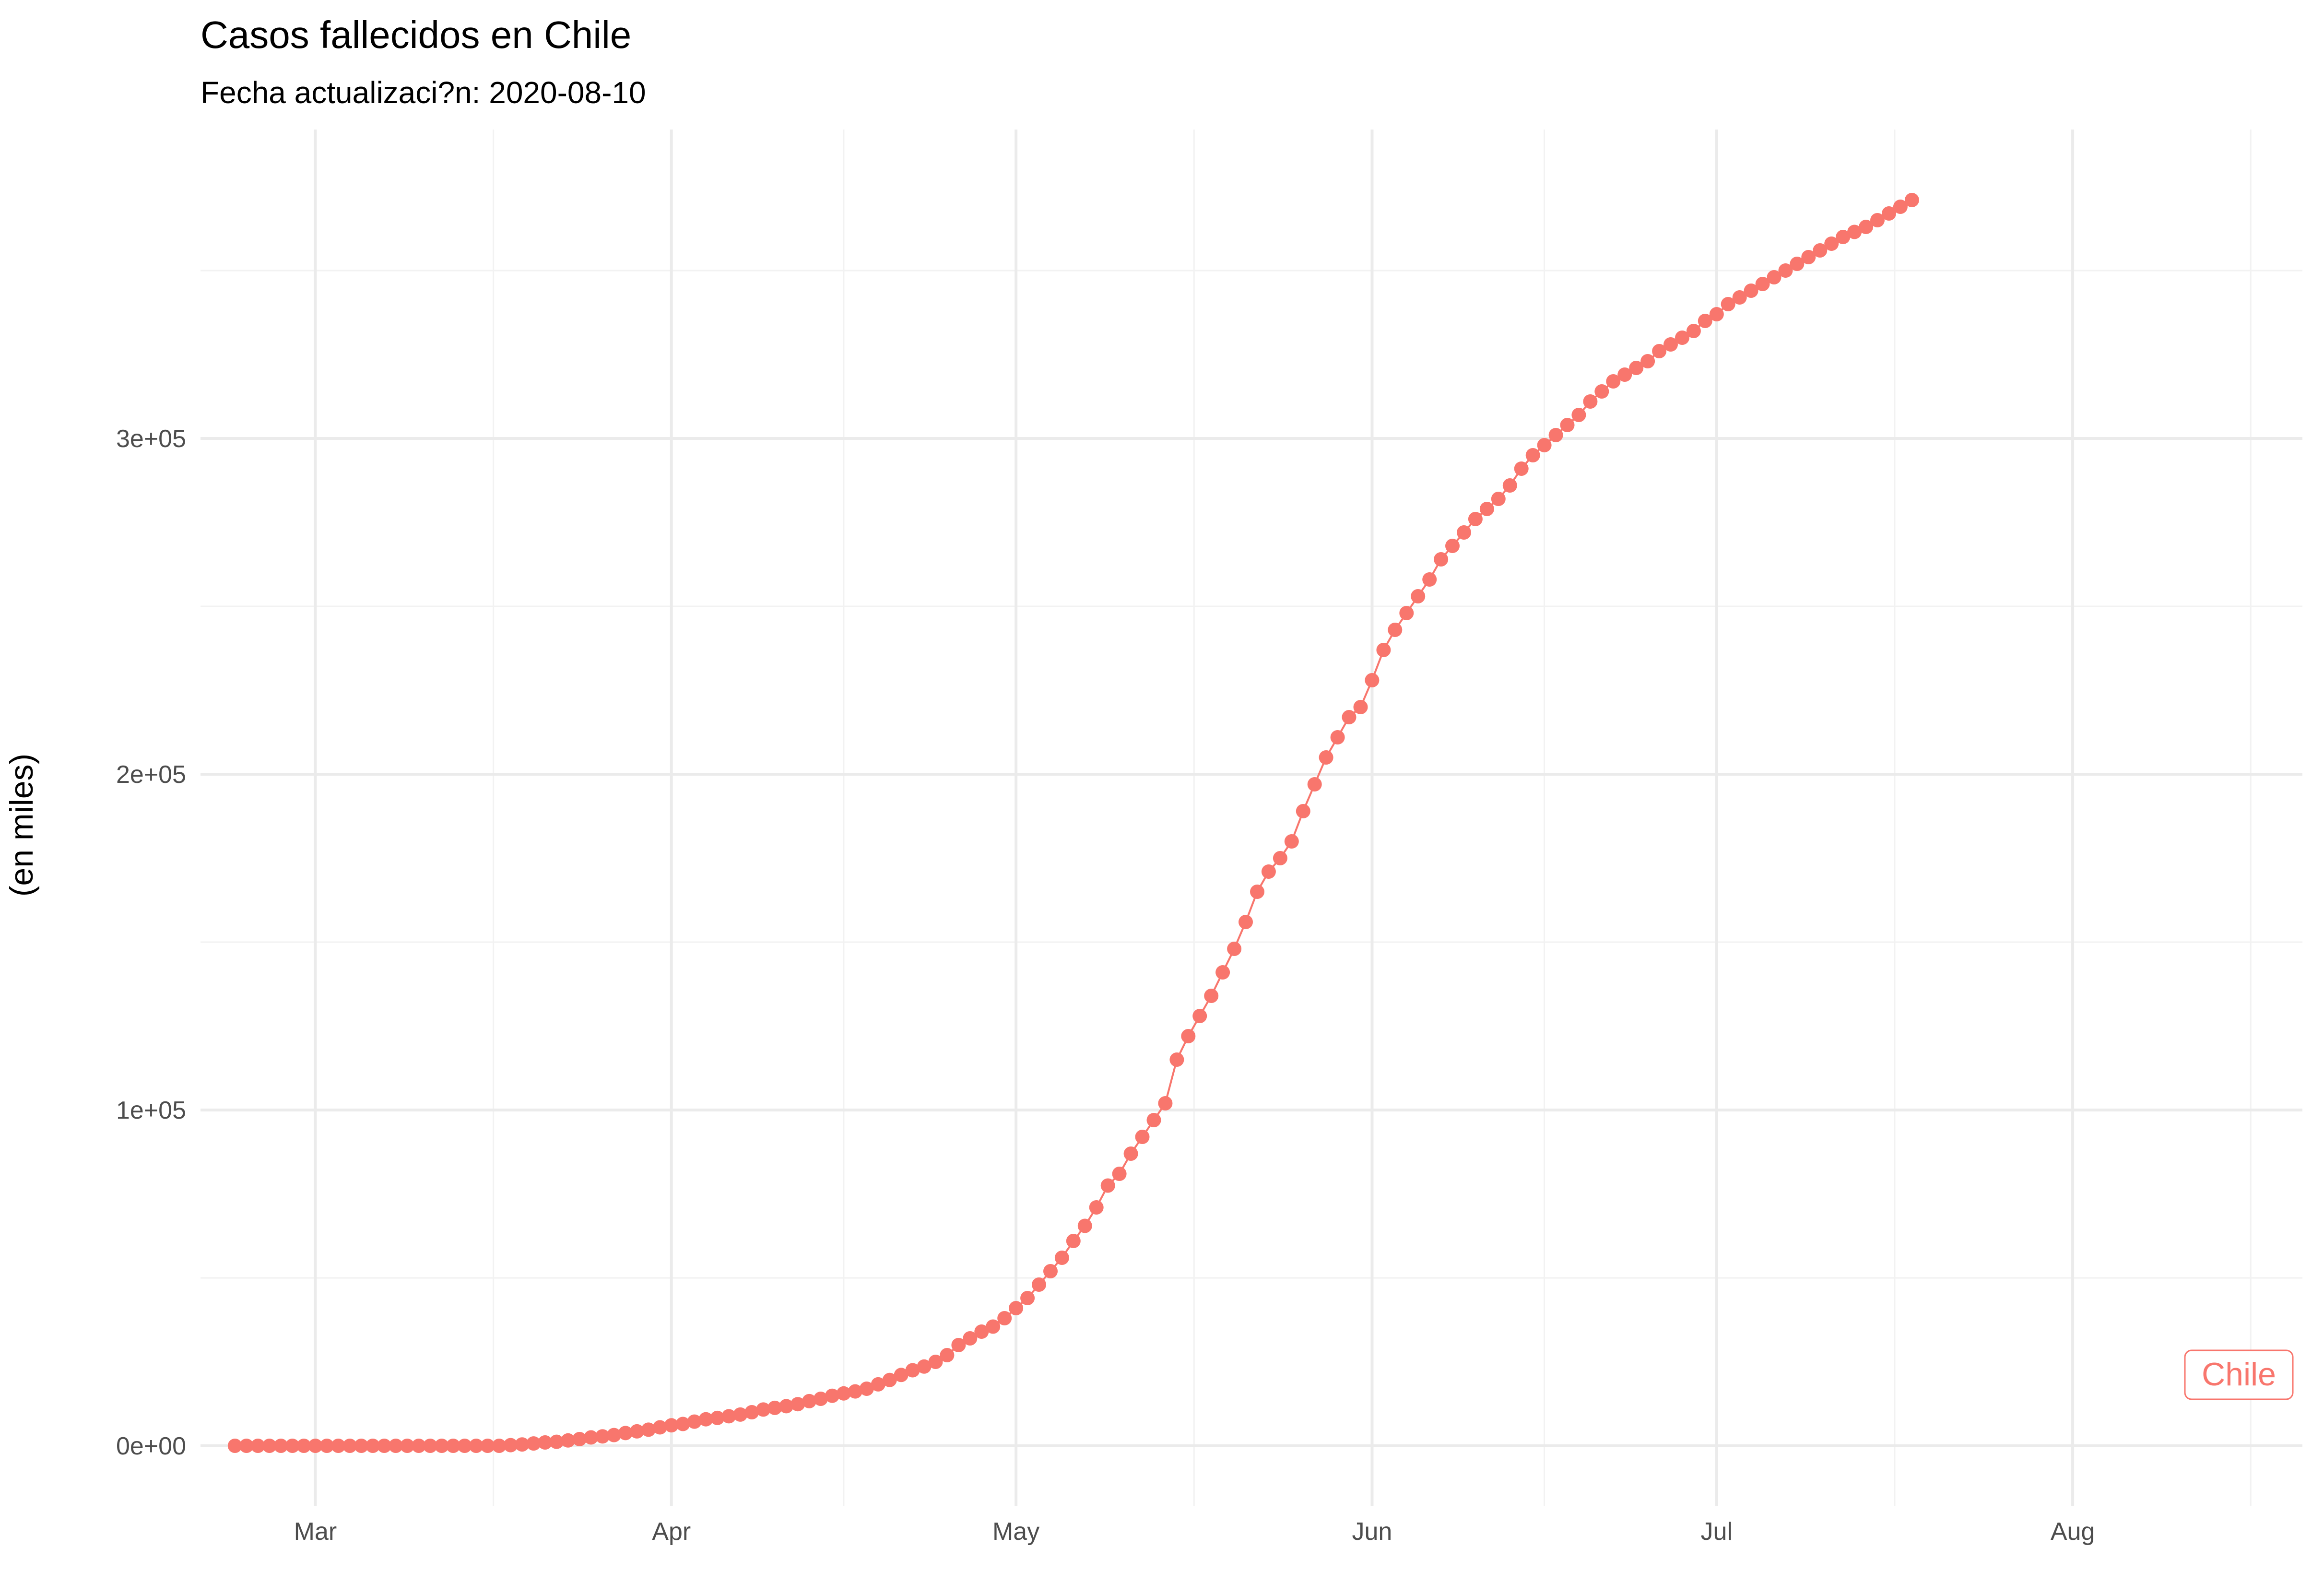  I want to click on y-tick-label: 0e+00, so click(151, 1446).